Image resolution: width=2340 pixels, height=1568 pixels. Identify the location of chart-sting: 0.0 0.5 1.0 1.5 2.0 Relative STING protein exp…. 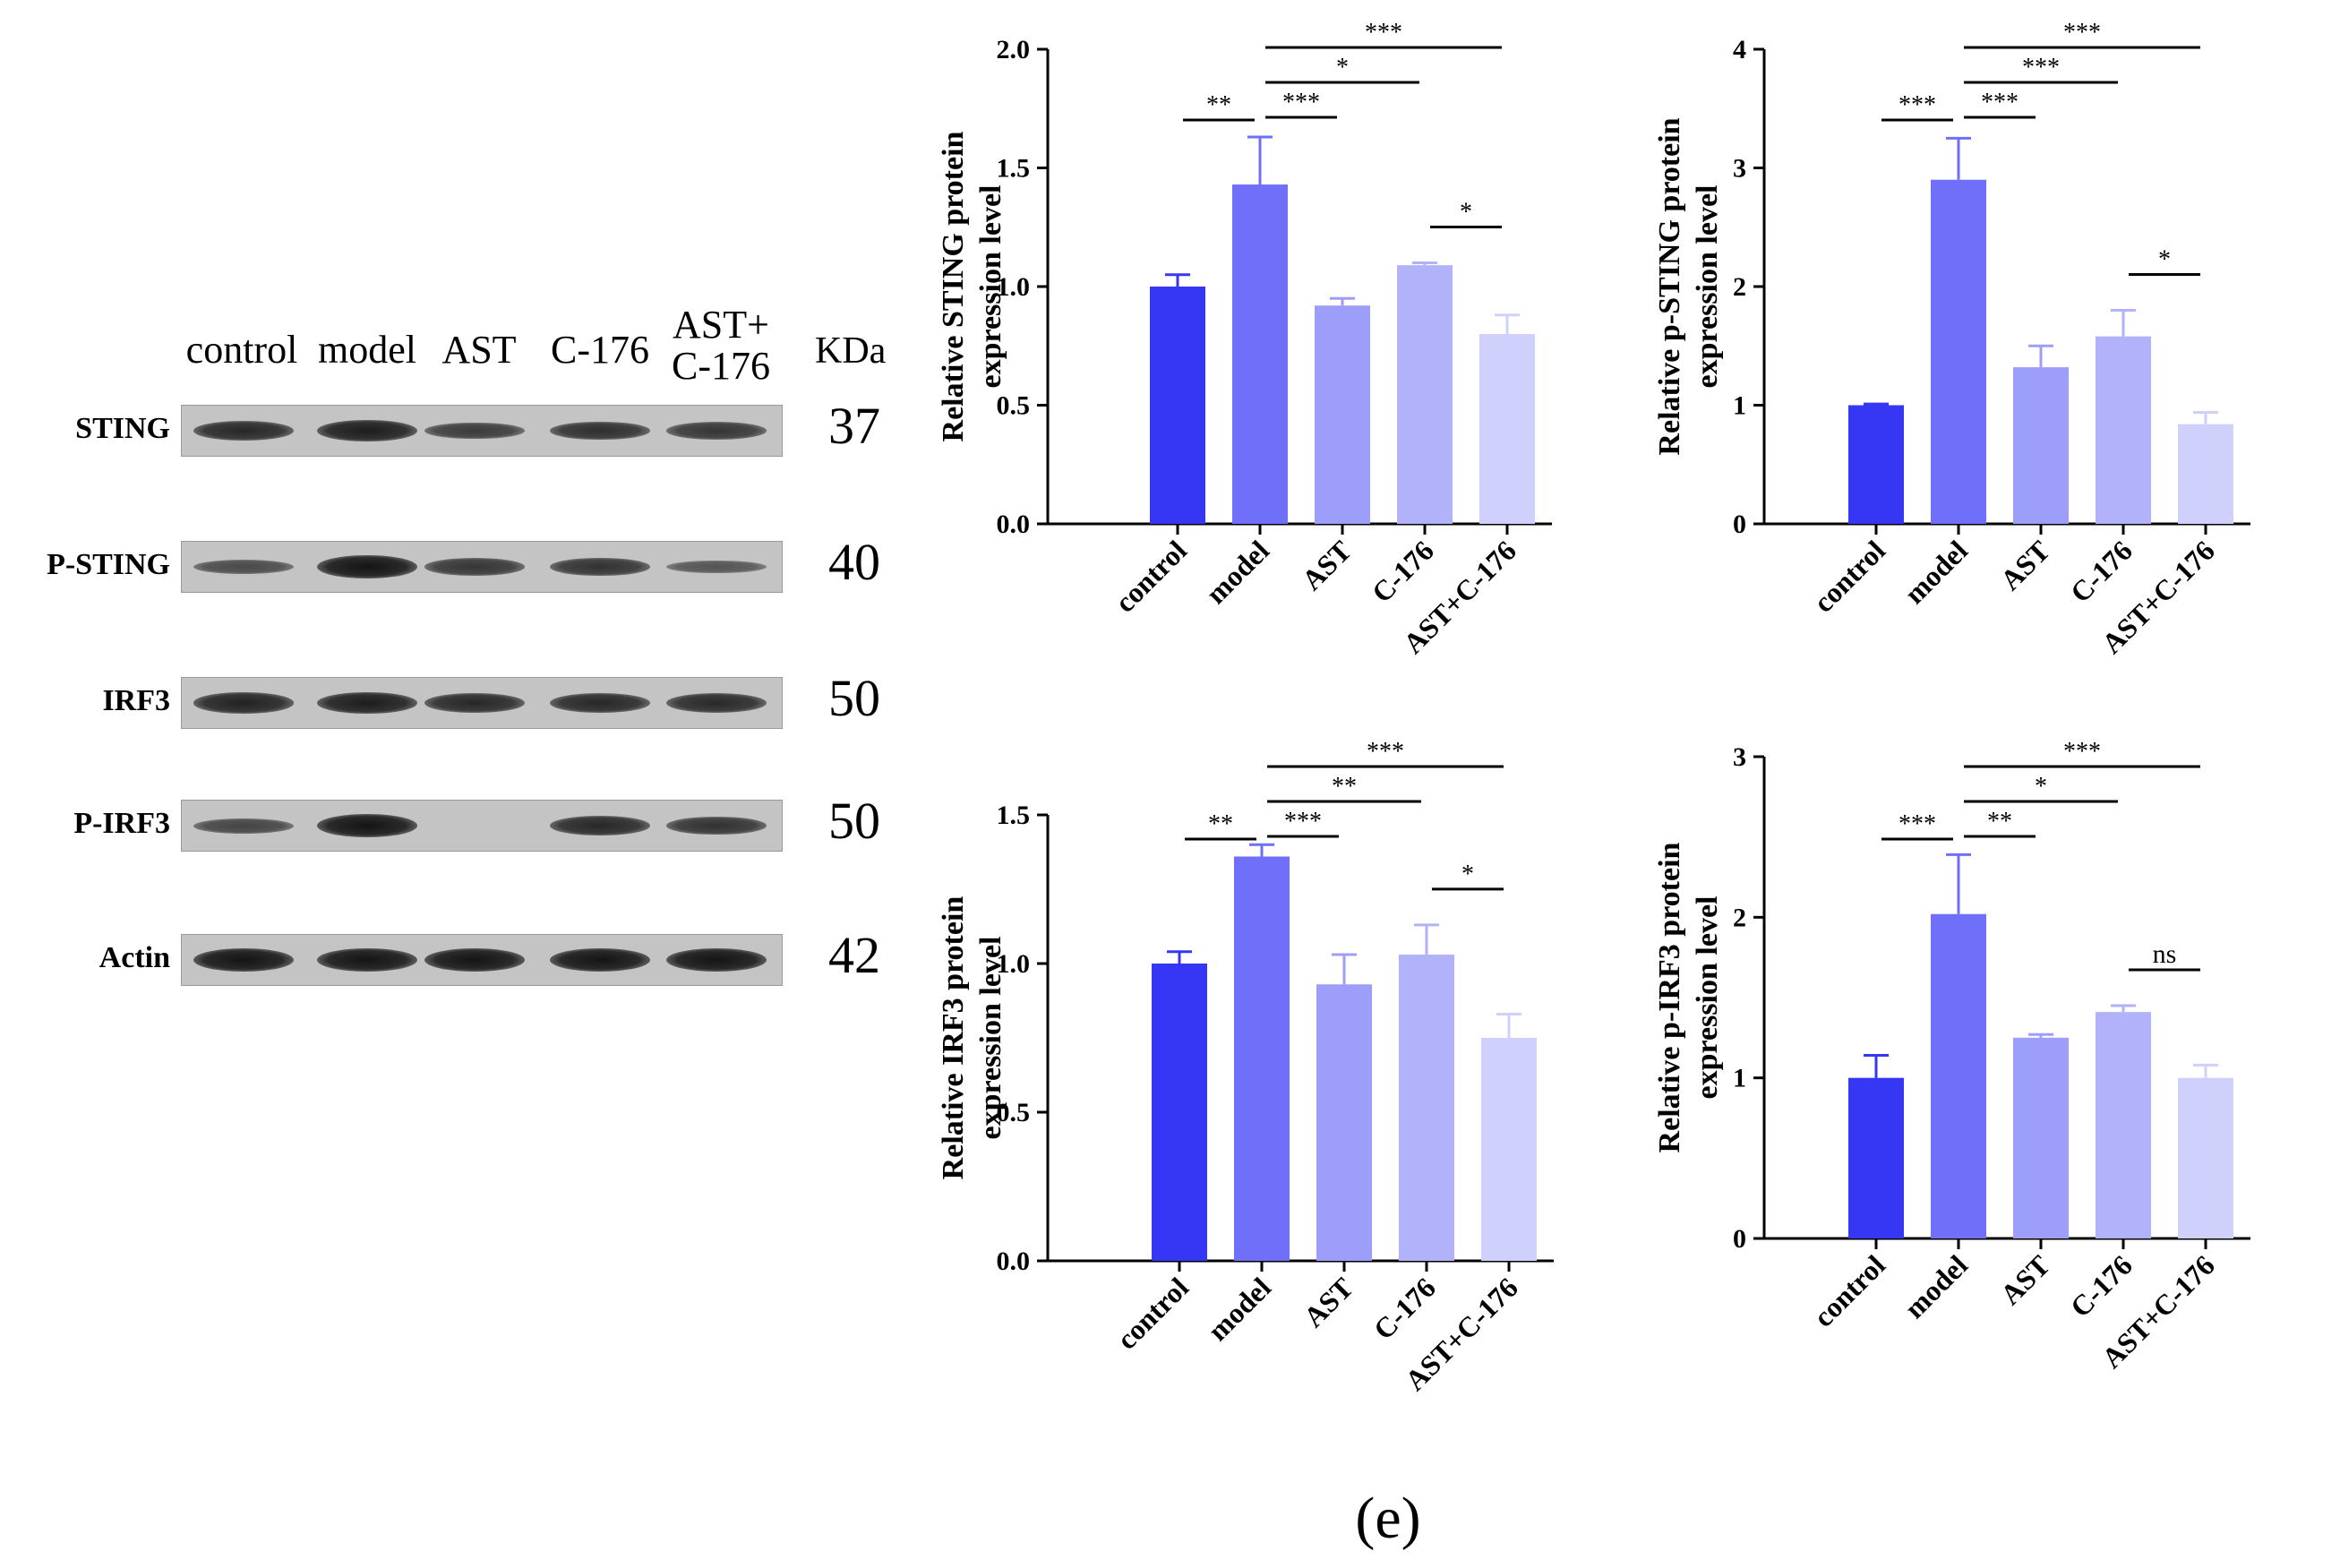
(1254, 371).